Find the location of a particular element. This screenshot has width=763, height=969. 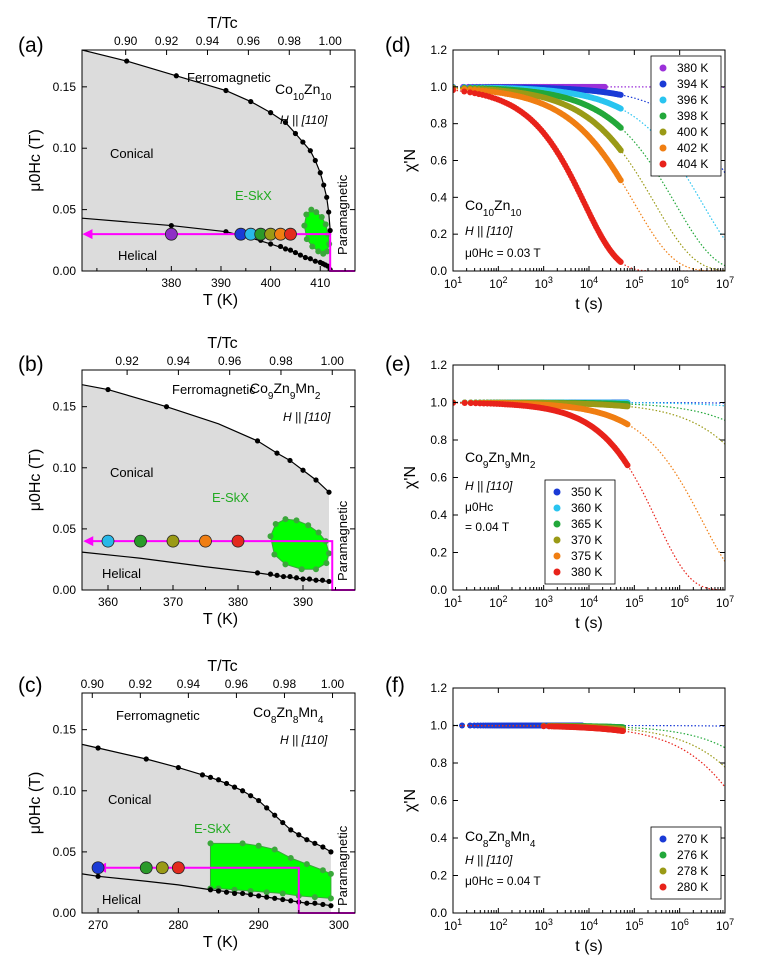

y-axis-label: μ0Hc (T) is located at coordinates (35, 803).